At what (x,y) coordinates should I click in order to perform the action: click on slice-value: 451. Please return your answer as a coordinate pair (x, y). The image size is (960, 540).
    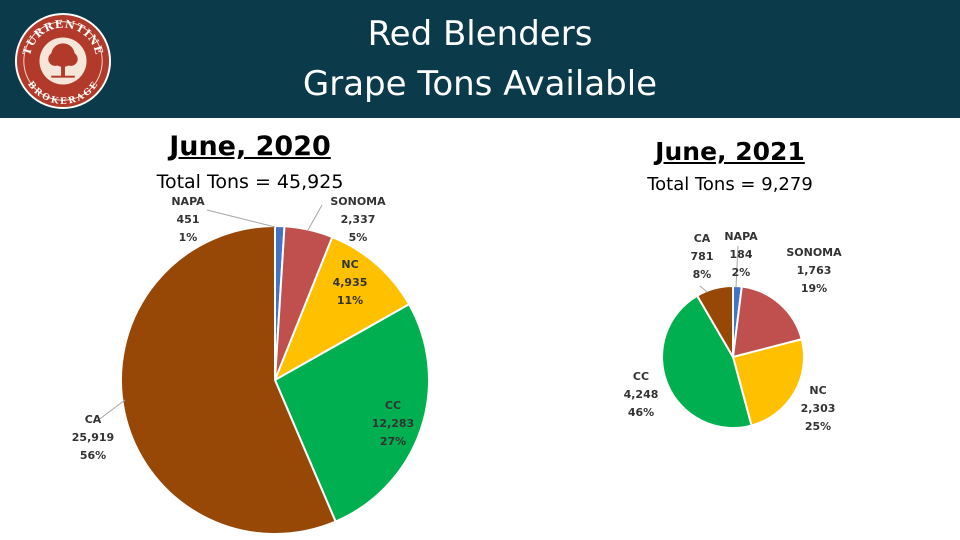
    Looking at the image, I should click on (188, 219).